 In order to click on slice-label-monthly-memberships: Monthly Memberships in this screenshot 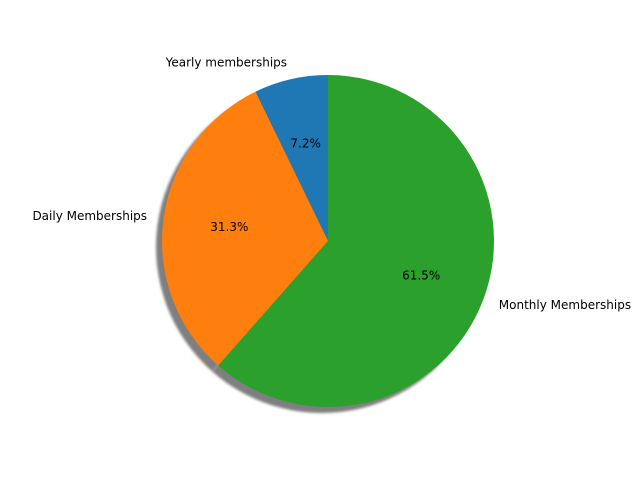, I will do `click(565, 305)`.